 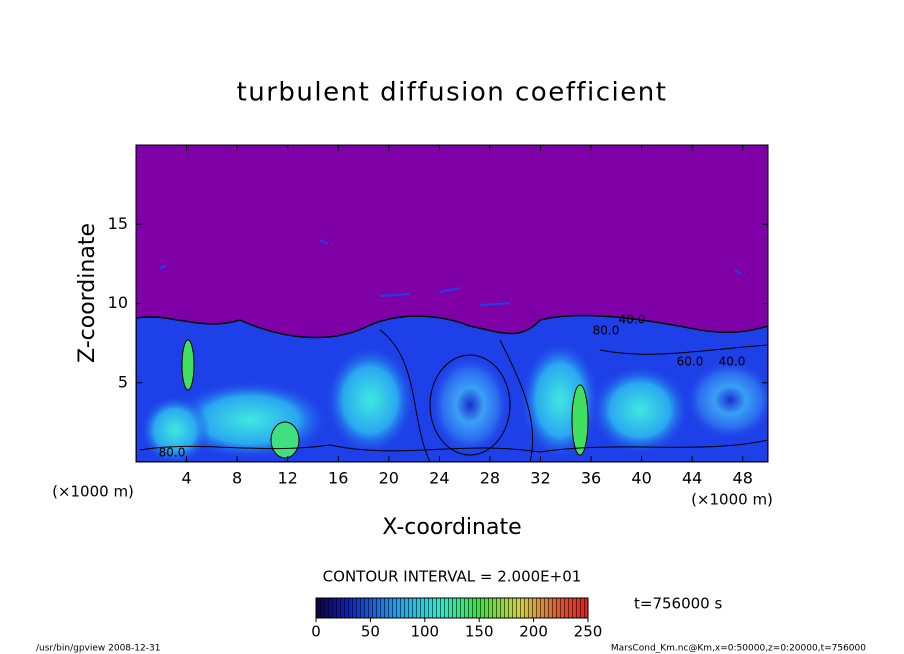 What do you see at coordinates (540, 478) in the screenshot?
I see `x-tick-label: 32` at bounding box center [540, 478].